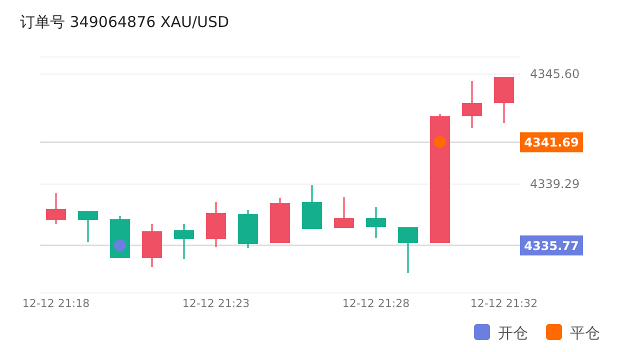  Describe the element at coordinates (555, 74) in the screenshot. I see `y-tick-label: 4345.60` at that location.